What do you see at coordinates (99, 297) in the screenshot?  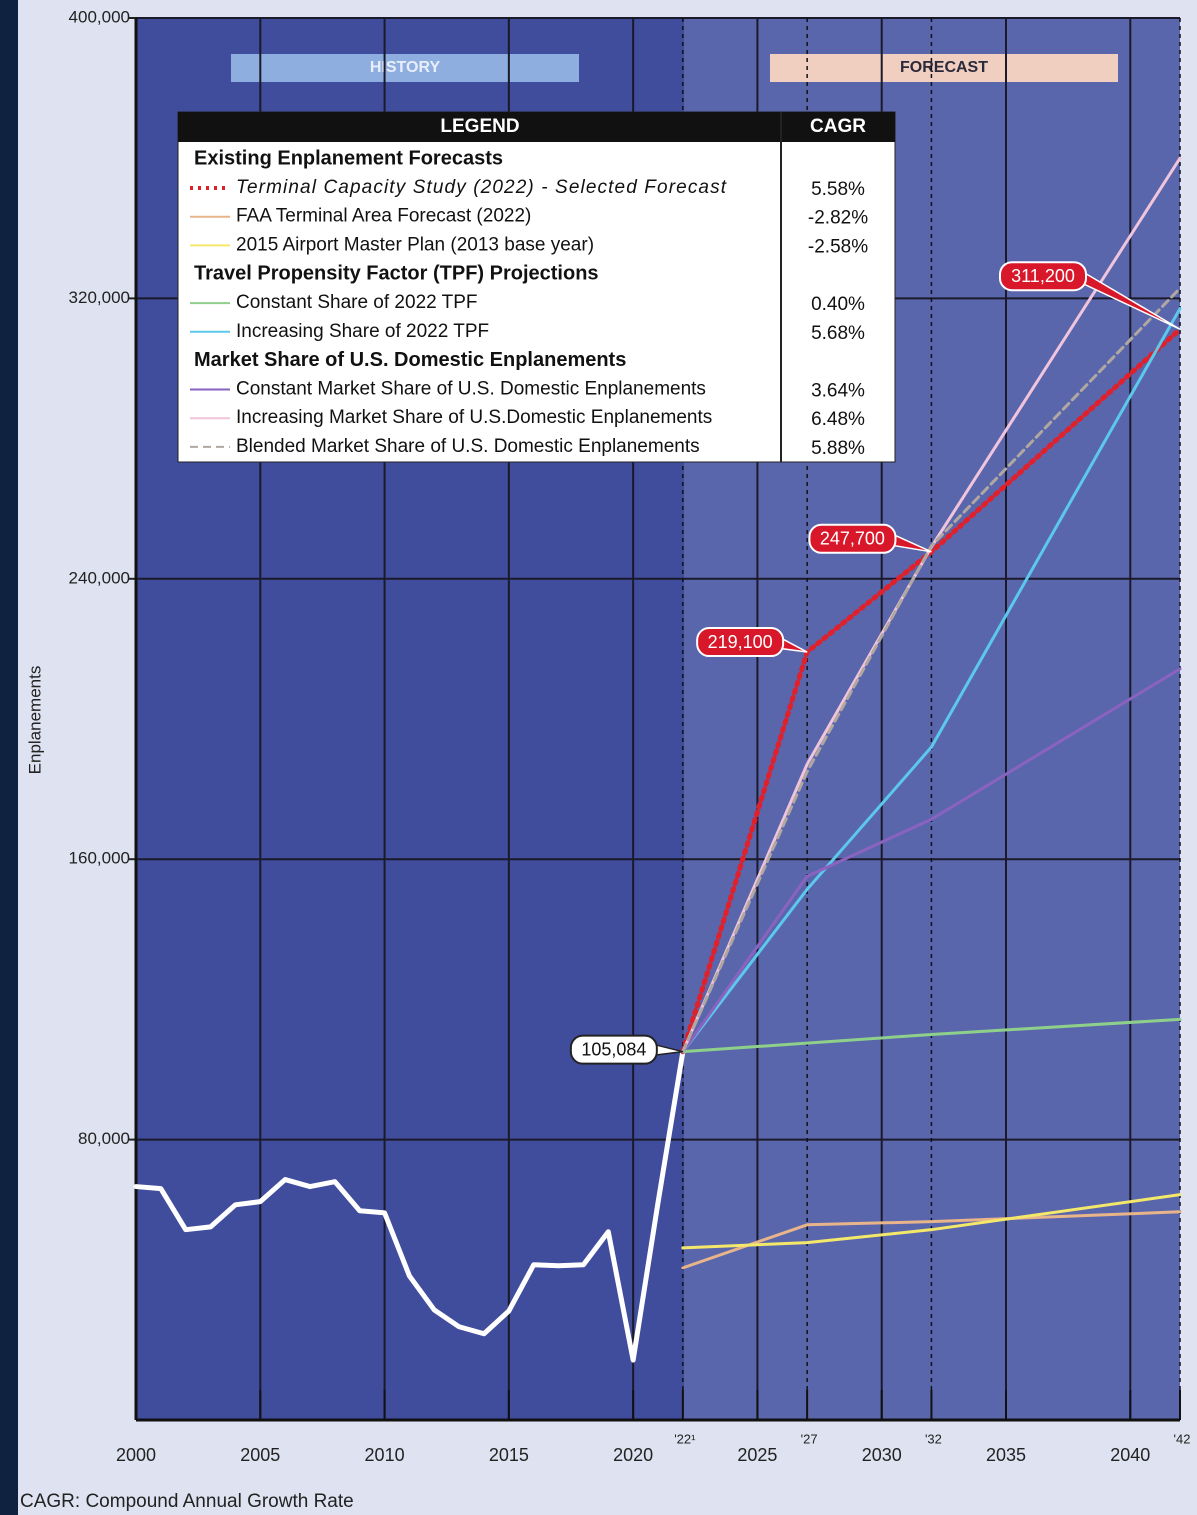 I see `y-tick-label: 320,000` at bounding box center [99, 297].